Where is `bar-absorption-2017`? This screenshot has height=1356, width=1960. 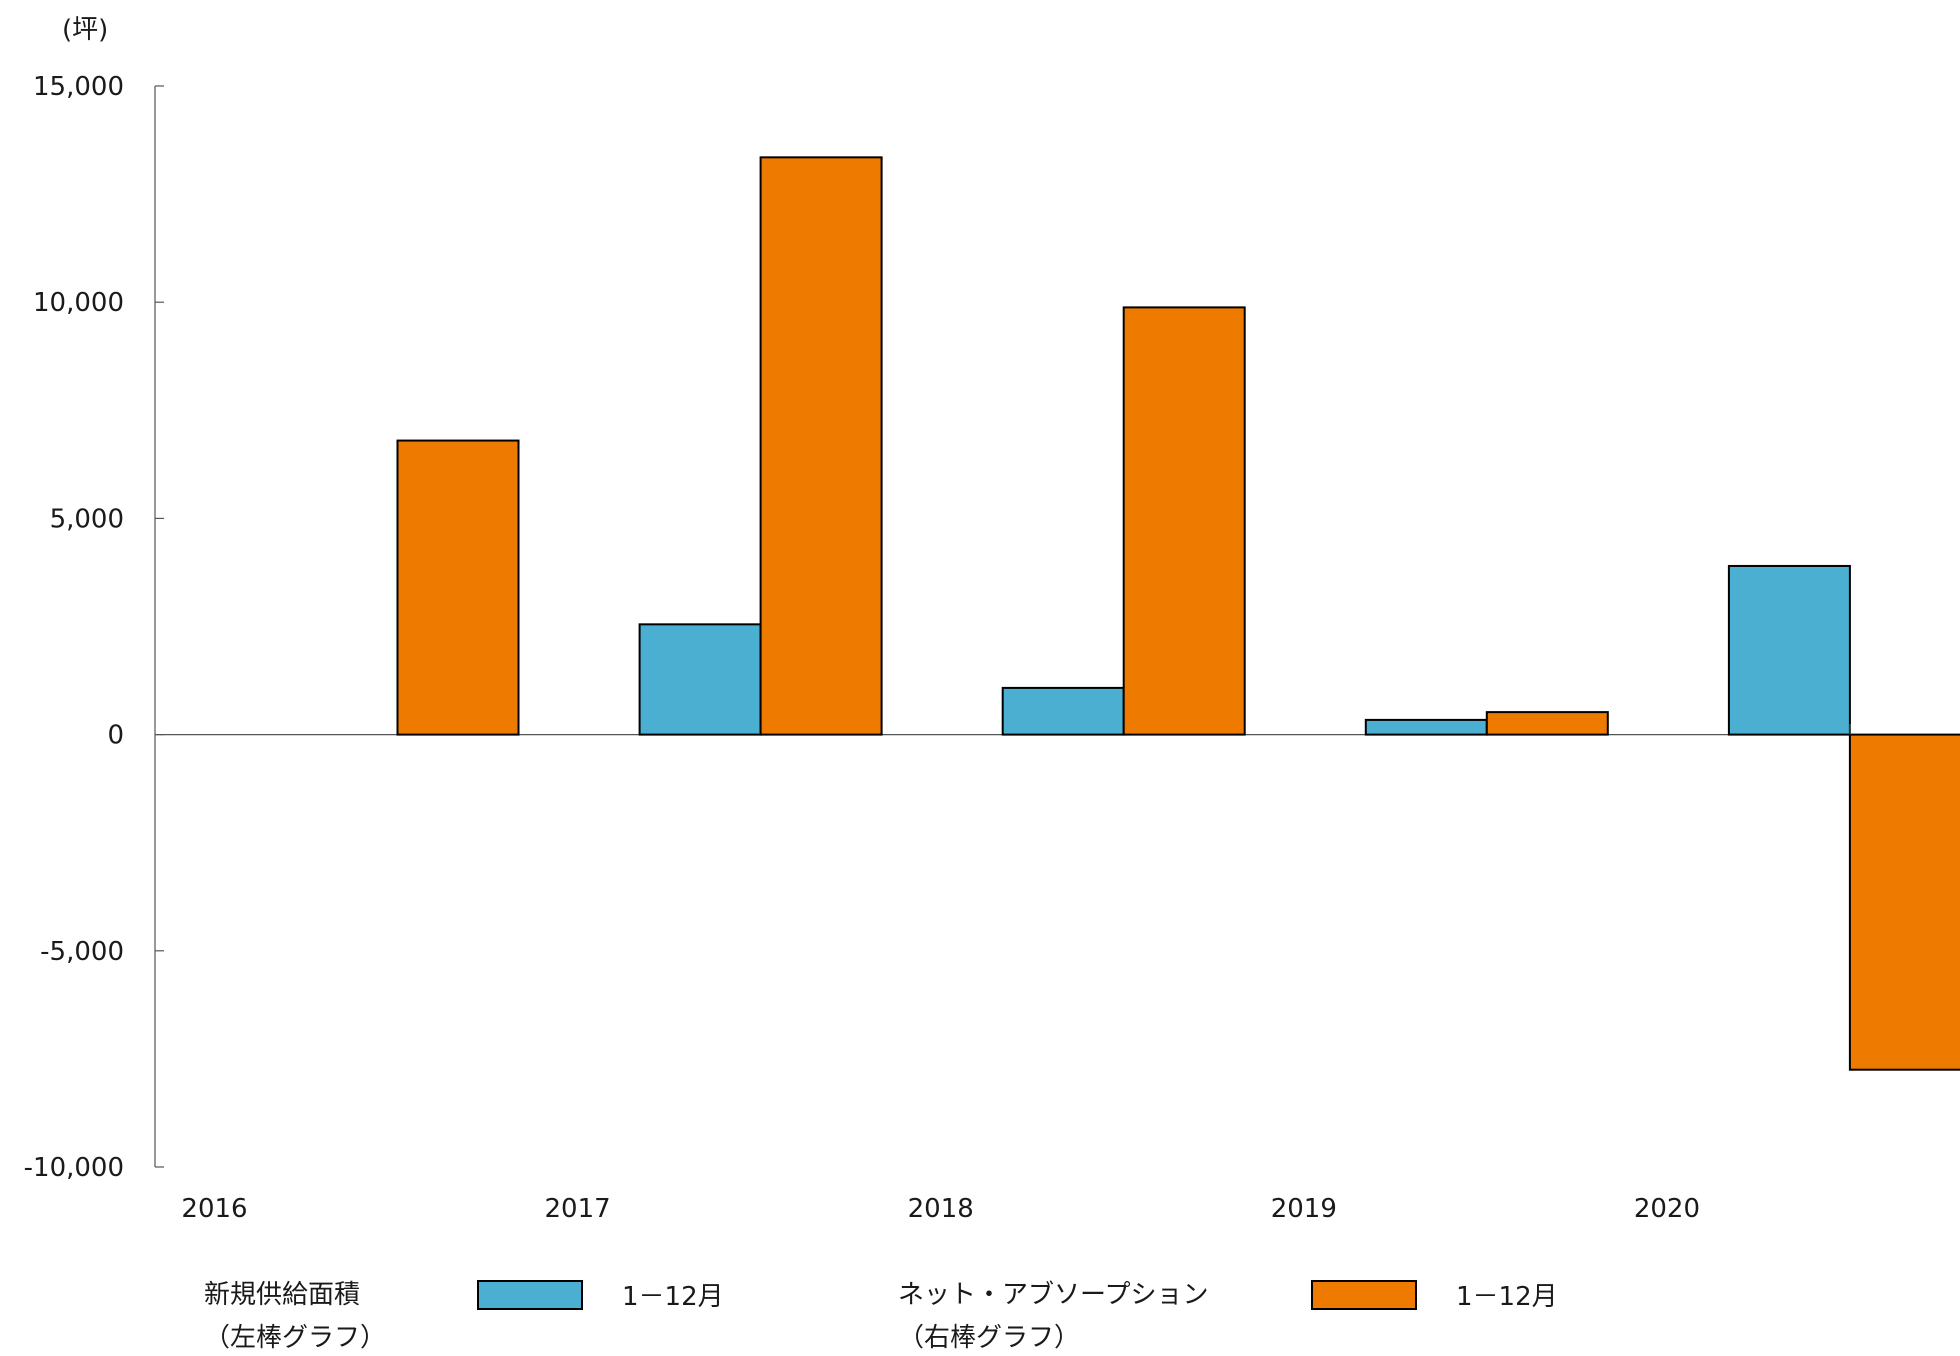
bar-absorption-2017 is located at coordinates (821, 445).